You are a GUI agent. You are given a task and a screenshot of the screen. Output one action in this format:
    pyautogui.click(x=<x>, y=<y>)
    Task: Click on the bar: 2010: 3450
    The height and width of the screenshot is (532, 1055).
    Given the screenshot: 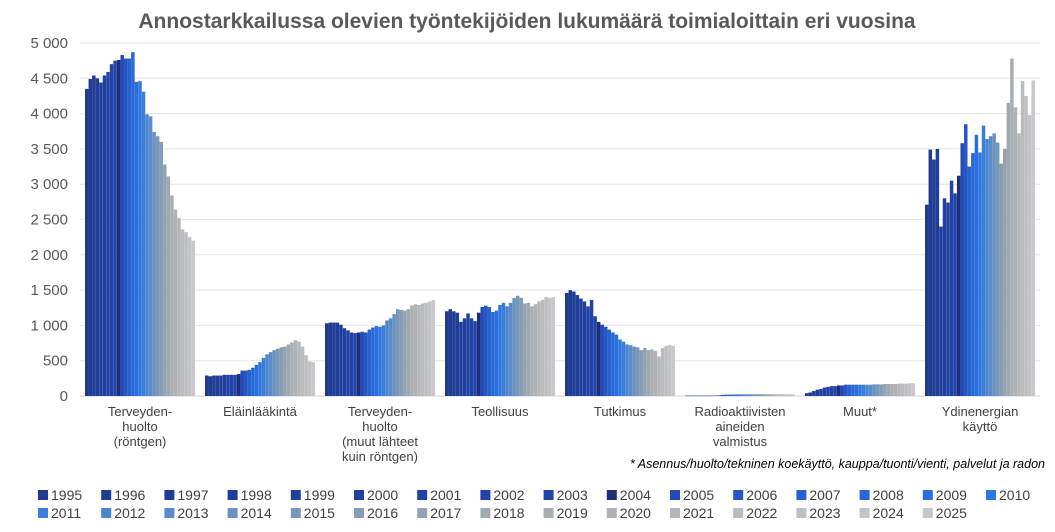 What is the action you would take?
    pyautogui.click(x=980, y=274)
    